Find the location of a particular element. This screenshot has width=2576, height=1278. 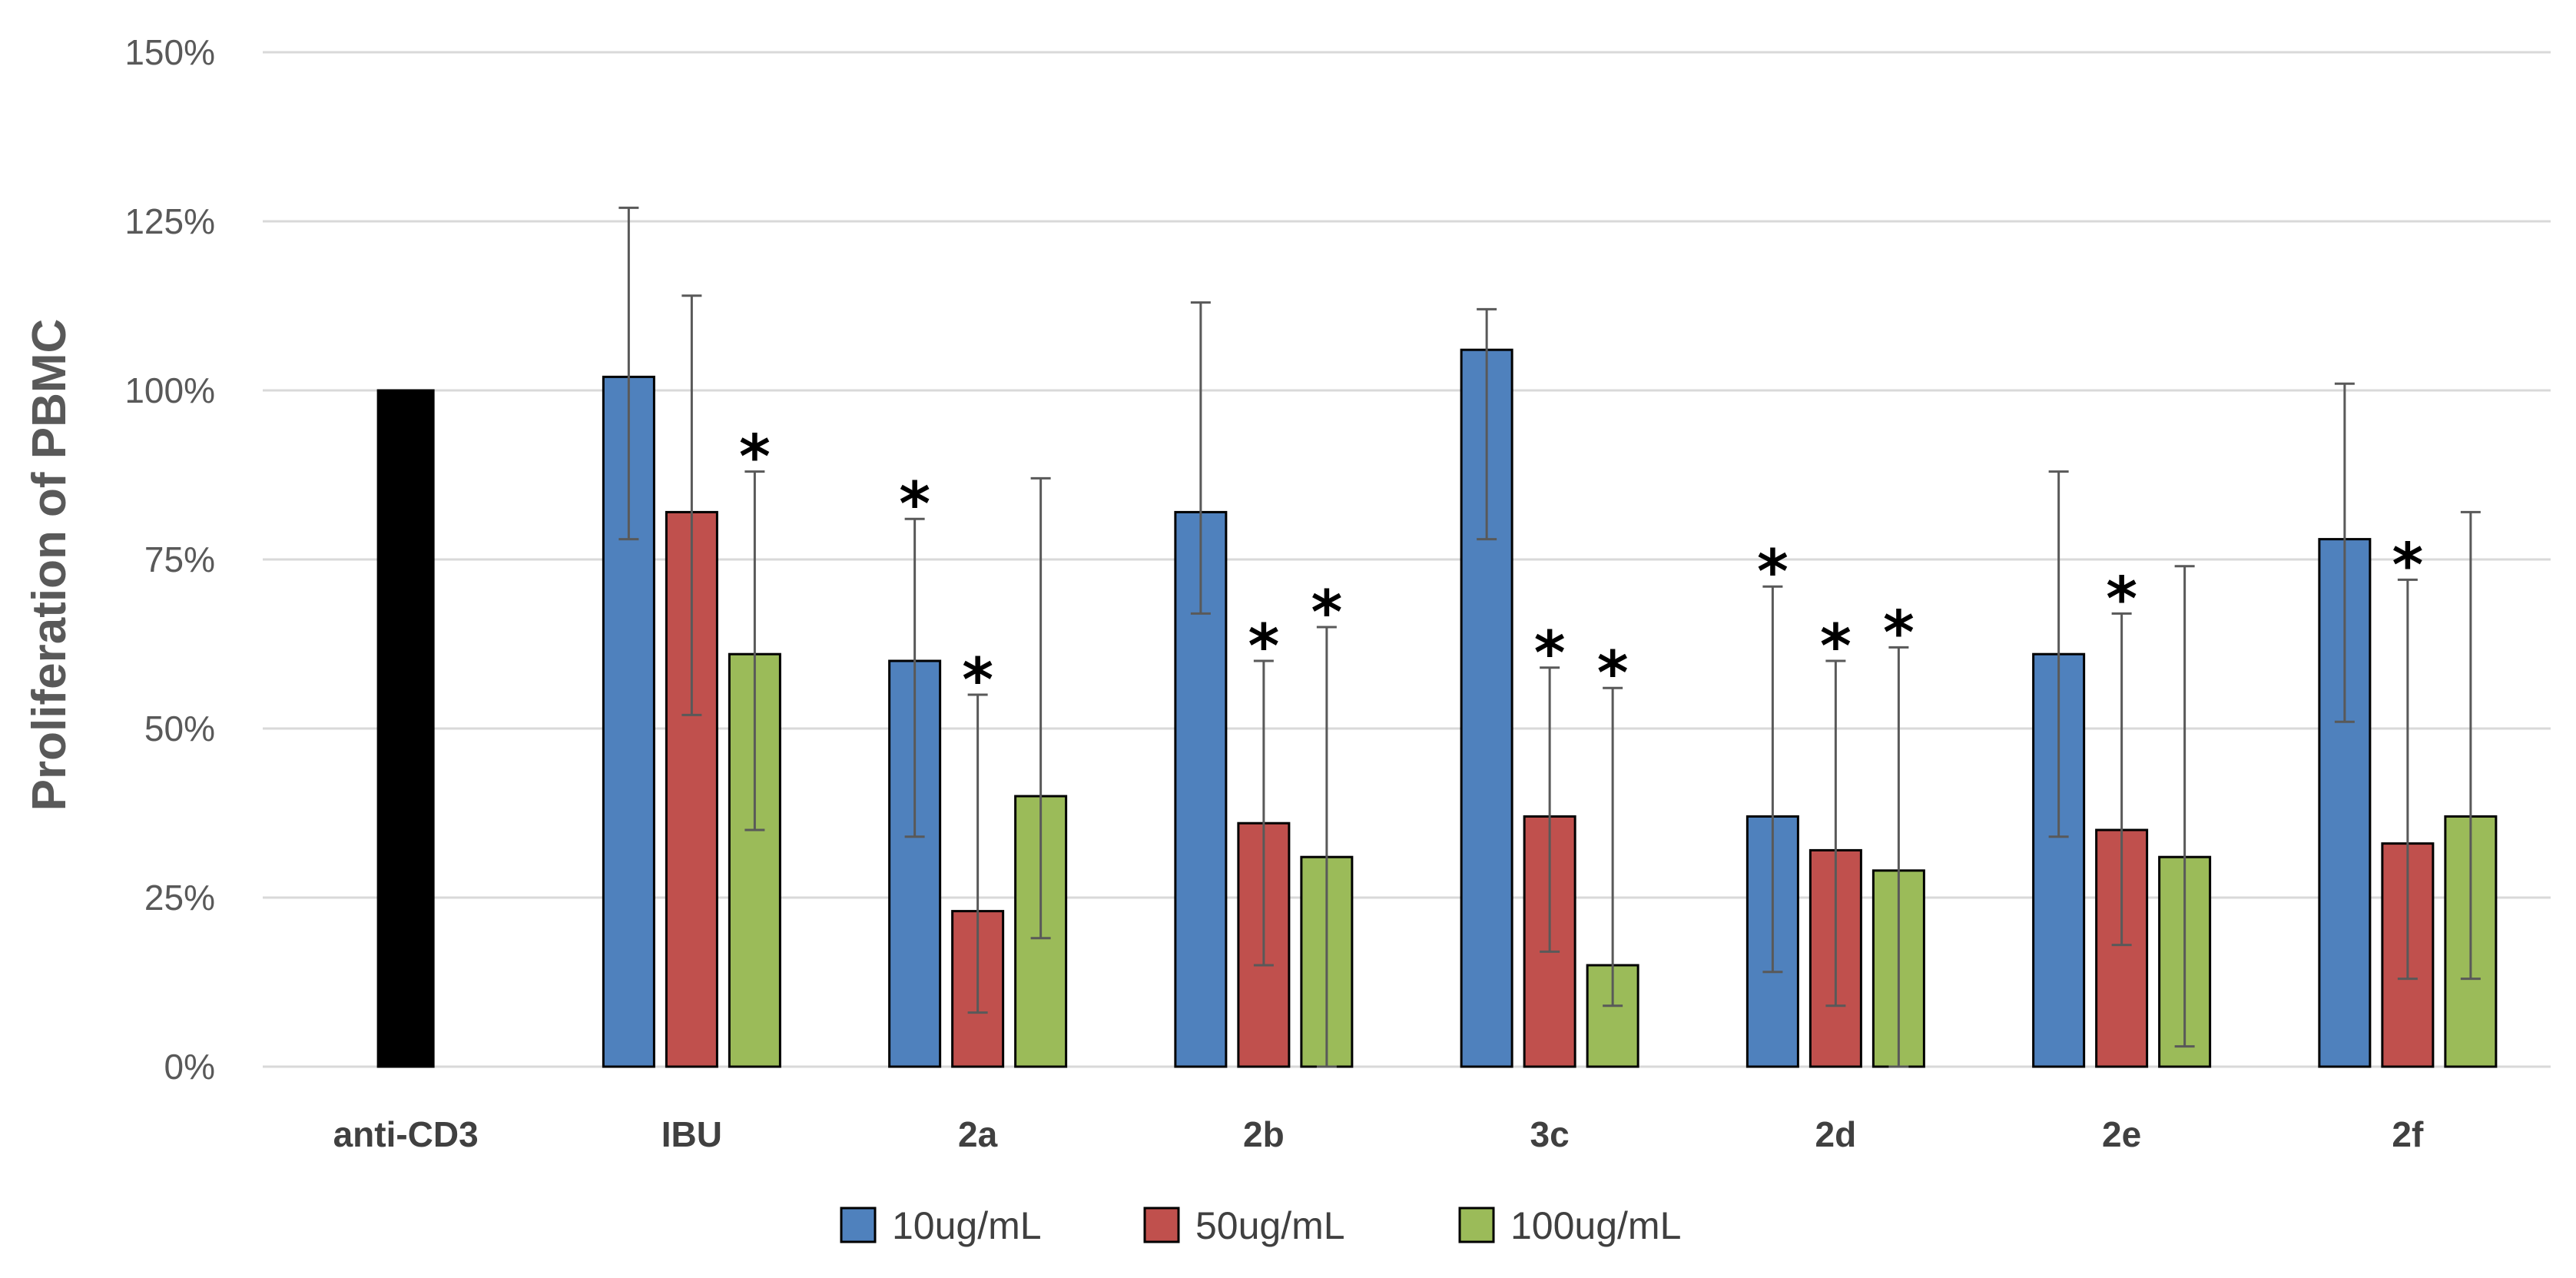

y-tick-labels: 0% 25% 50% 75% 100% 125% 150% is located at coordinates (169, 560).